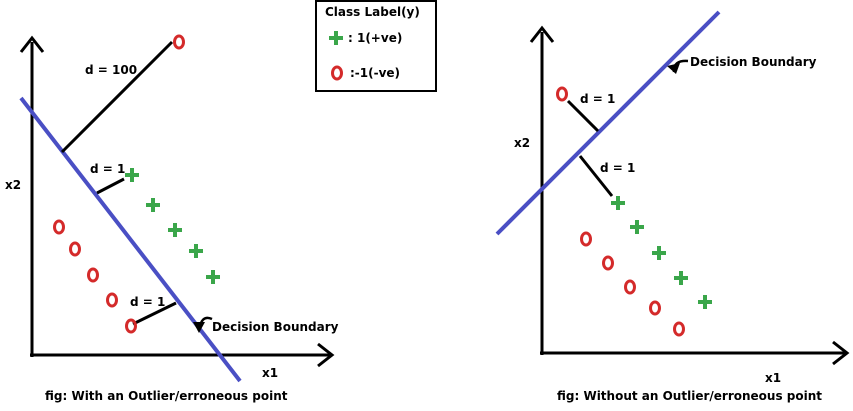 This screenshot has width=853, height=411. What do you see at coordinates (203, 324) in the screenshot?
I see `left-boundary-pointer-arrow` at bounding box center [203, 324].